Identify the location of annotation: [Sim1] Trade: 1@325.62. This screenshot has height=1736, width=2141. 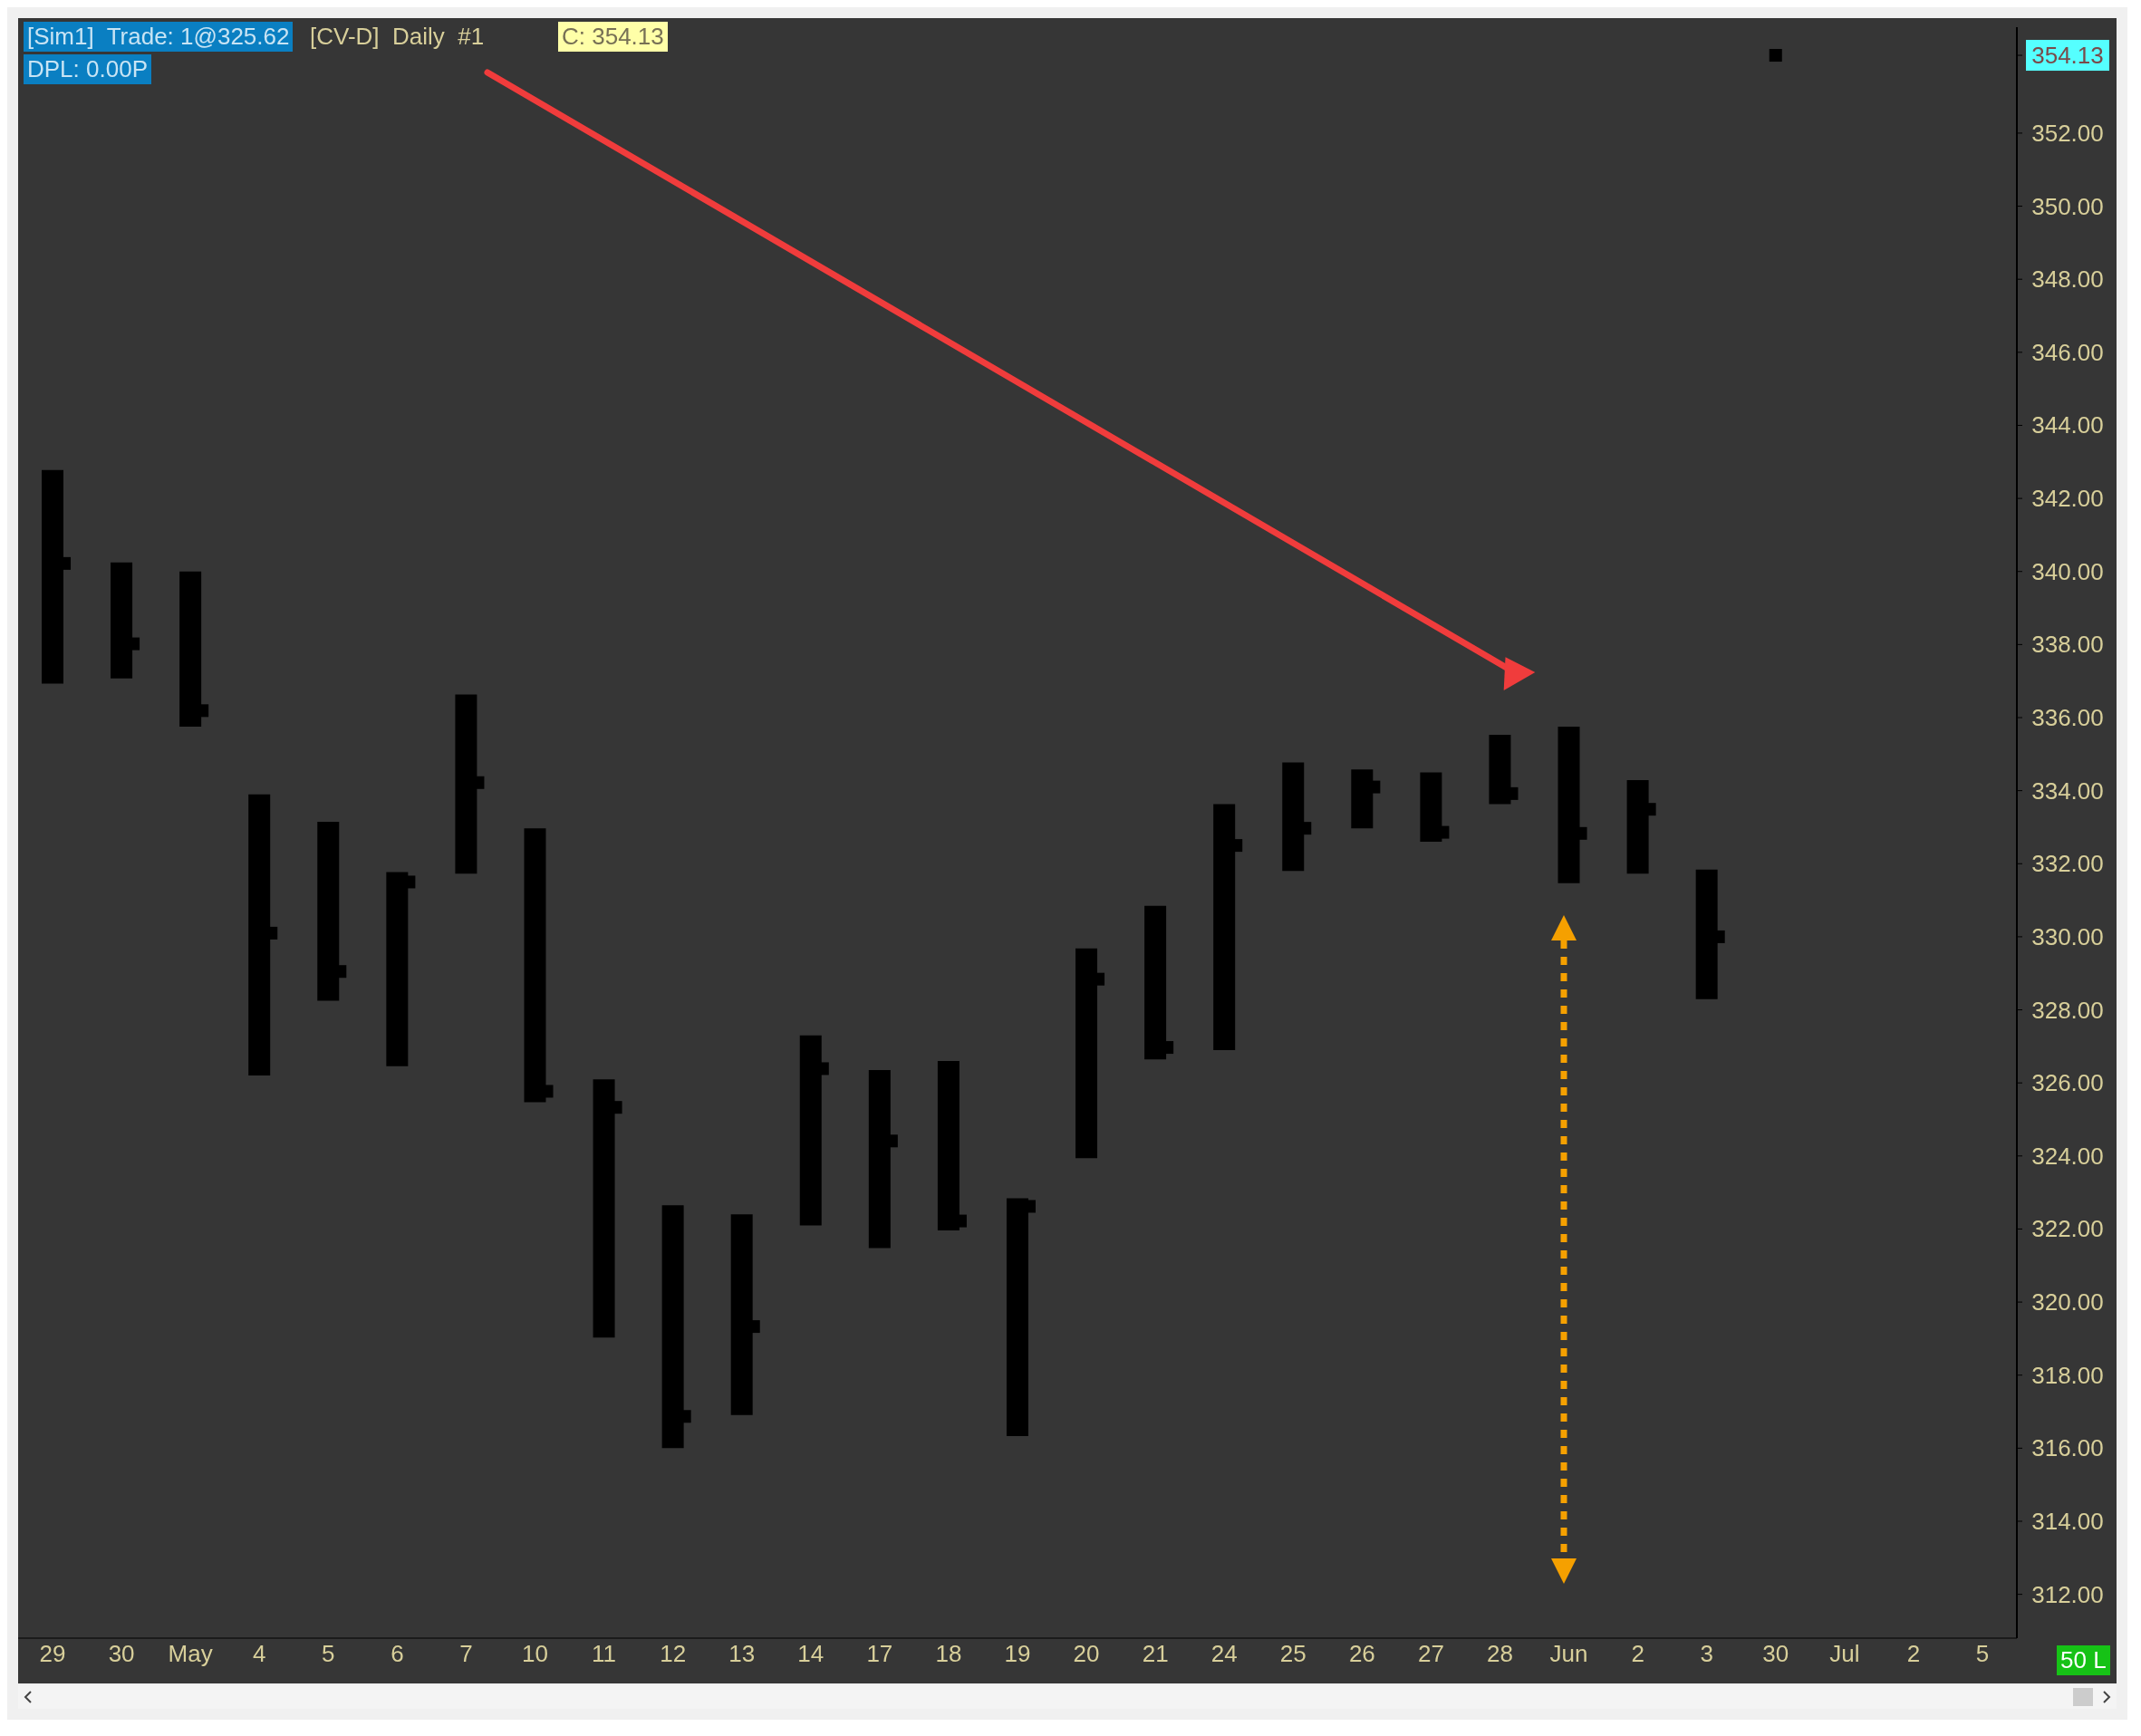
(159, 37).